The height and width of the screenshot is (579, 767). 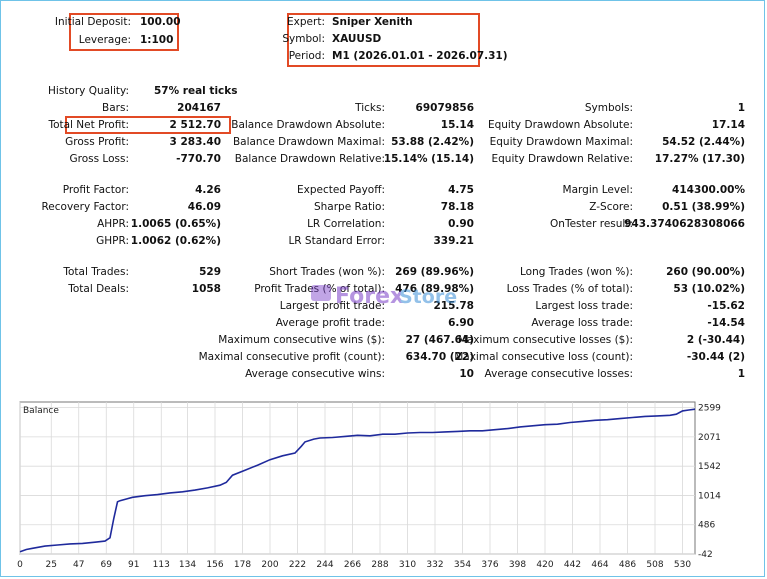 I want to click on x-tick-label: 398, so click(x=517, y=565).